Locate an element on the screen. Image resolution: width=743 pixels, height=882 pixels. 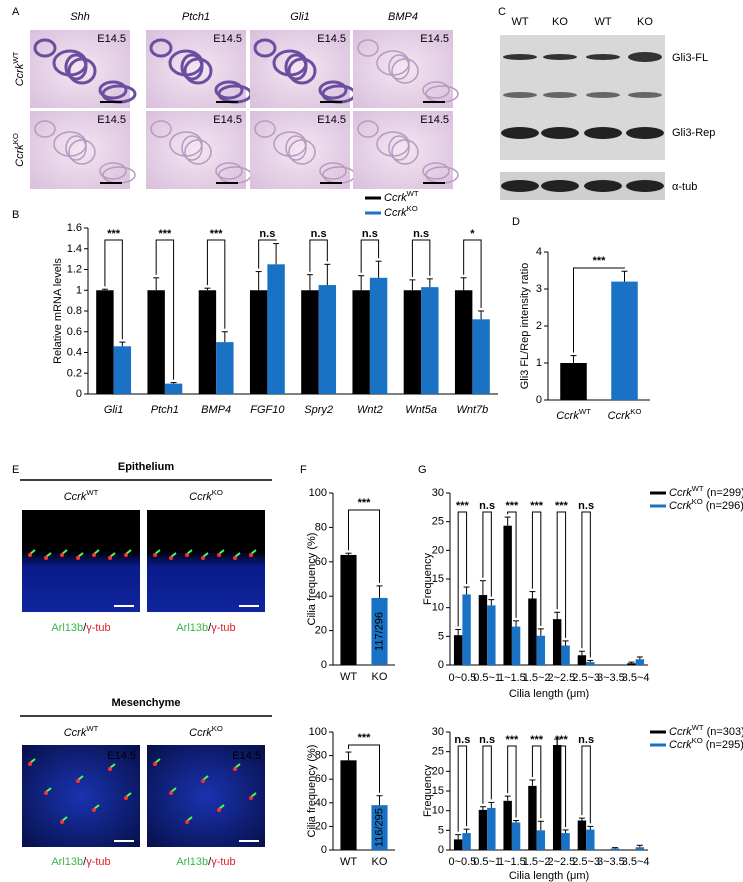
x-tick-label: 2~2.5 is located at coordinates (561, 678).